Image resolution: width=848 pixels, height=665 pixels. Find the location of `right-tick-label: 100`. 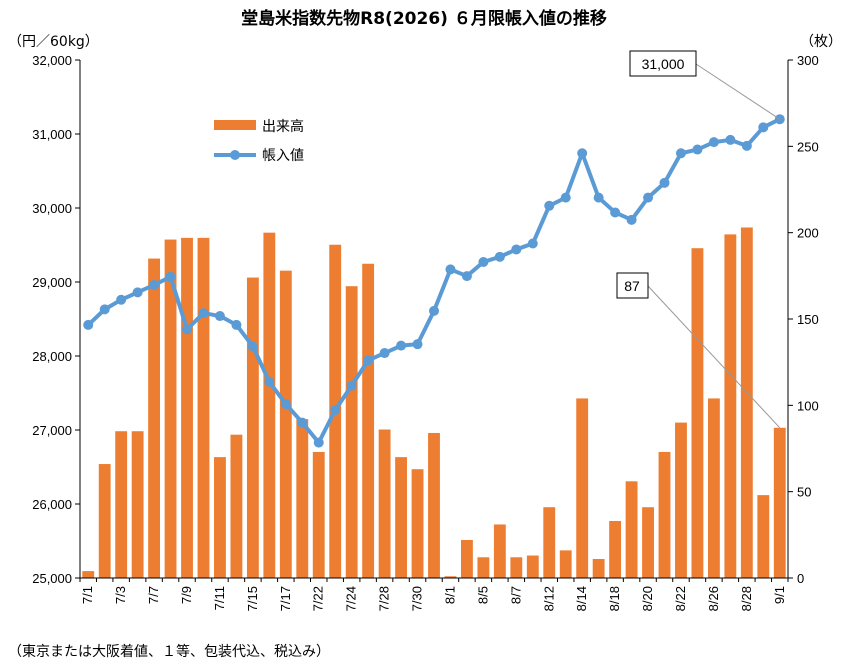

right-tick-label: 100 is located at coordinates (808, 405).